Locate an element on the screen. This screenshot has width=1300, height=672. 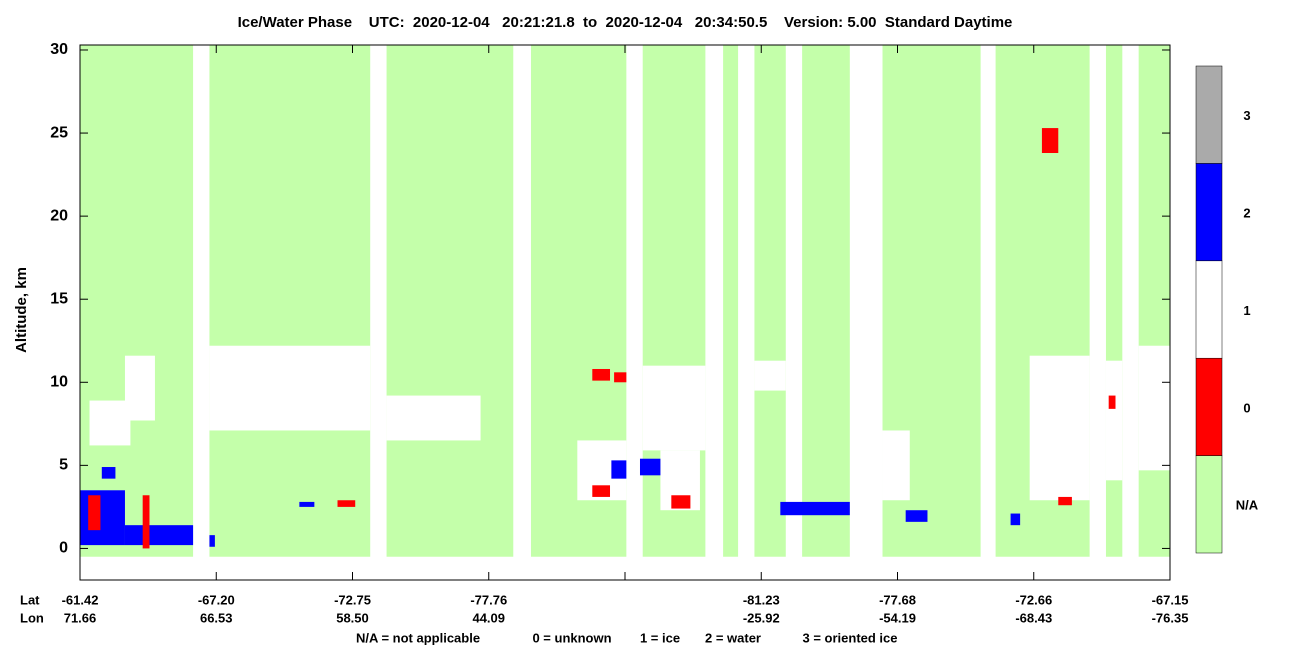
row-label: Lon is located at coordinates (32, 617).